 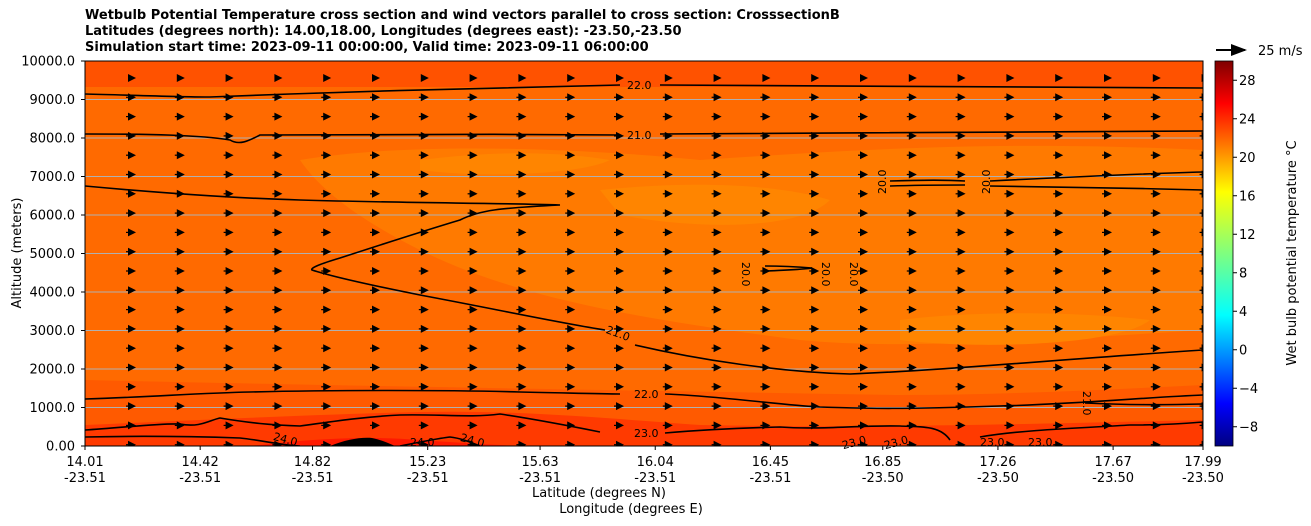 I want to click on x-tick-label-lat: 14.42, so click(x=200, y=462).